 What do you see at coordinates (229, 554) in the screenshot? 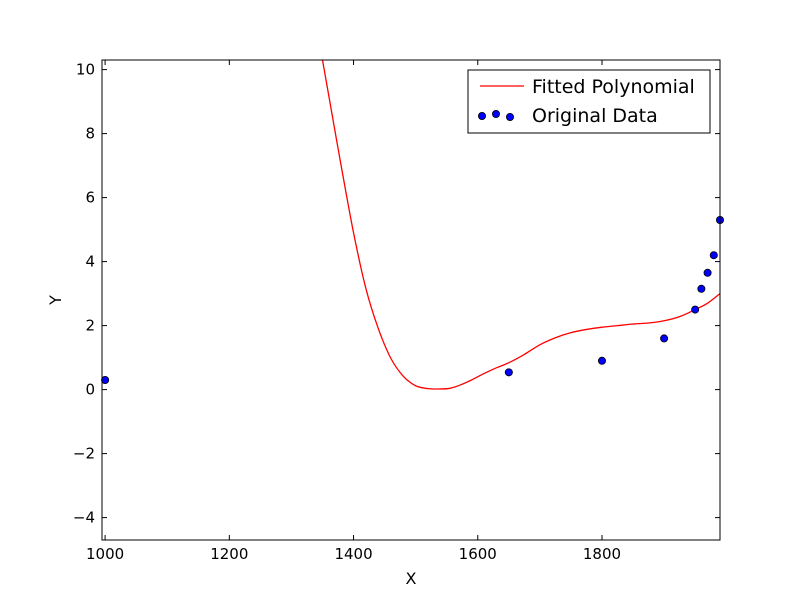
I see `x-tick-label: 1200` at bounding box center [229, 554].